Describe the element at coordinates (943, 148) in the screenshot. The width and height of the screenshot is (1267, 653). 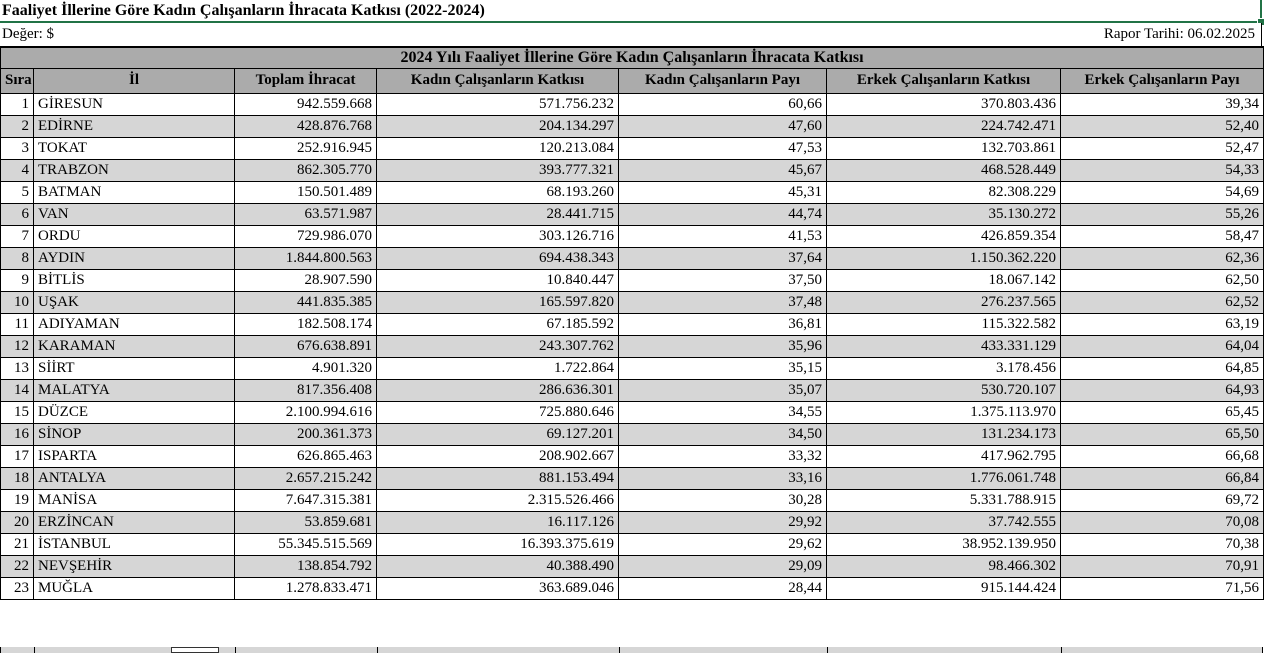
I see `cell-erkek-katkisi: 132.703.861` at that location.